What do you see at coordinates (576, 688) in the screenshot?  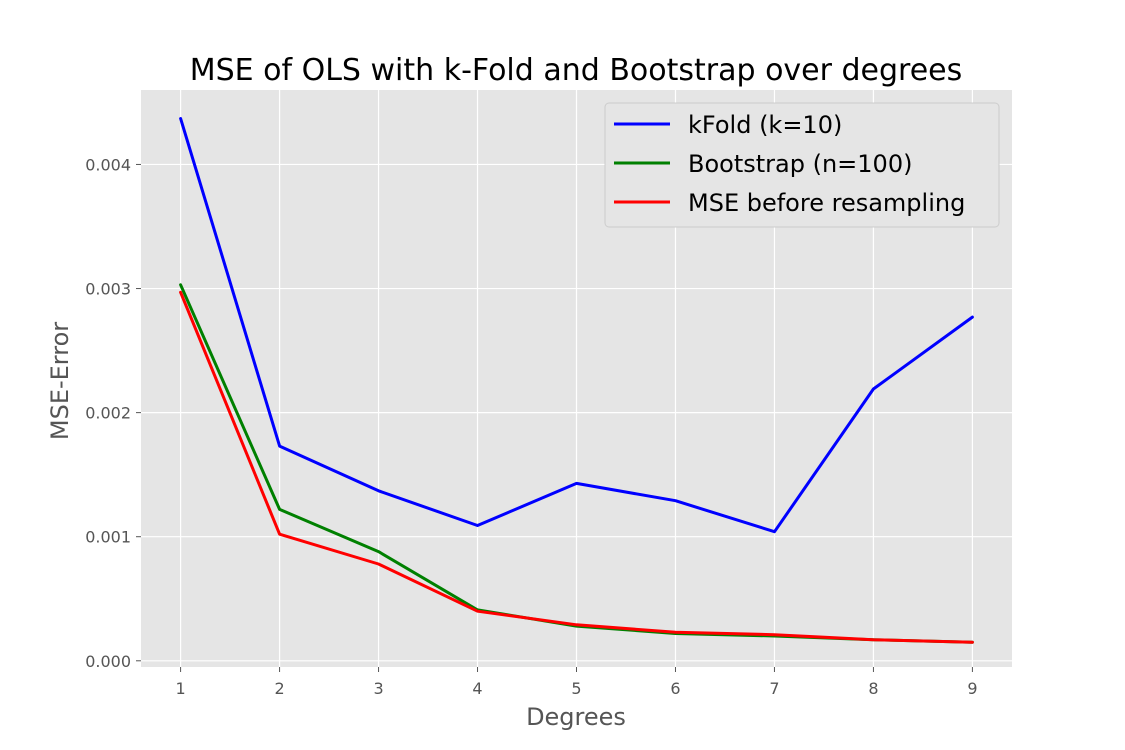 I see `x-tick-label: 5` at bounding box center [576, 688].